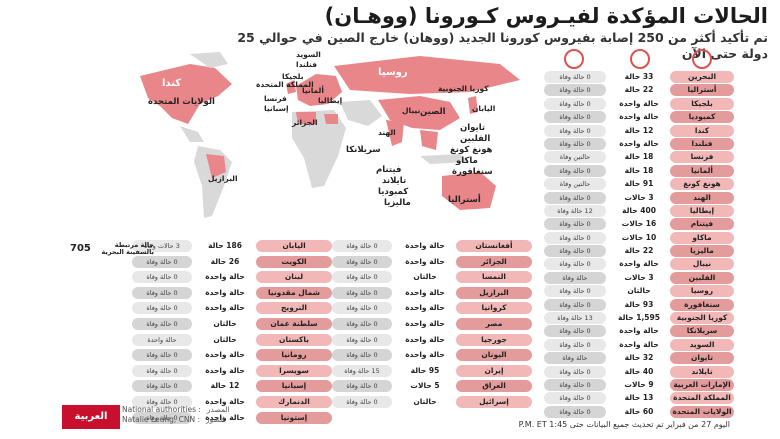 The image size is (780, 439). Describe the element at coordinates (702, 304) in the screenshot. I see `country-cell: سنغافورة` at that location.